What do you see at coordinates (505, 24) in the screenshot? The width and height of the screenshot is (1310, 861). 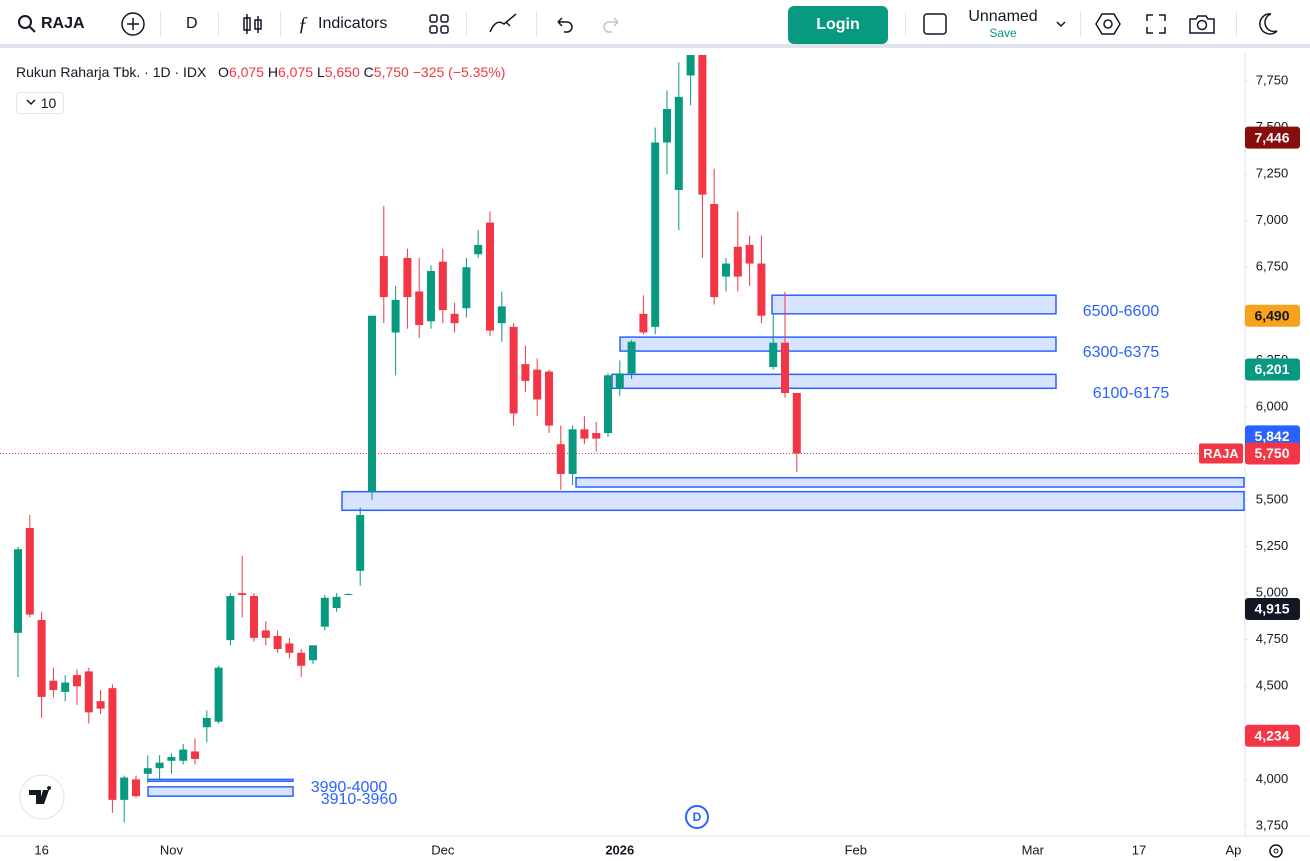 I see `drawing-button` at bounding box center [505, 24].